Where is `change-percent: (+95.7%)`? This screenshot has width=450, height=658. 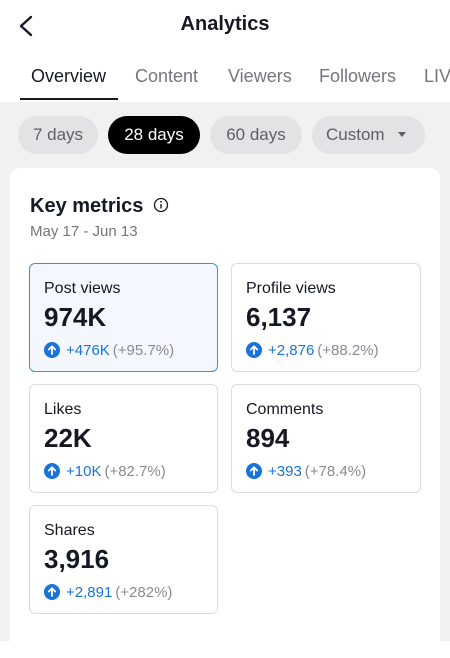
change-percent: (+95.7%) is located at coordinates (143, 350).